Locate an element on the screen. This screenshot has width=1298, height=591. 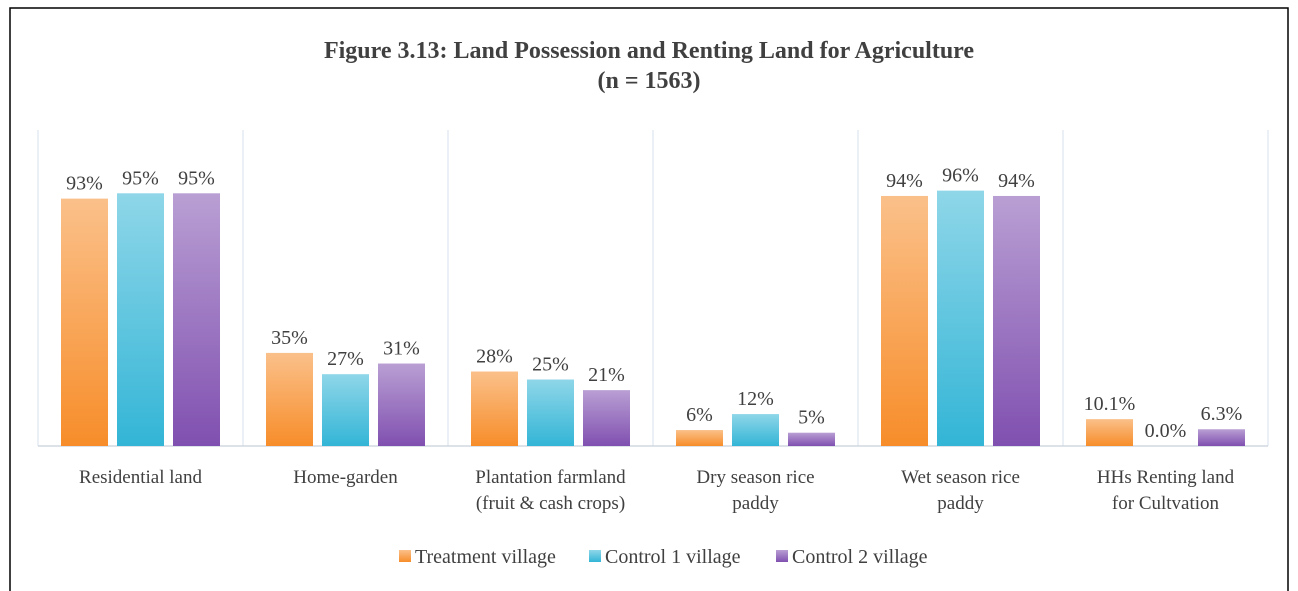
legend-label: Treatment village is located at coordinates (485, 557).